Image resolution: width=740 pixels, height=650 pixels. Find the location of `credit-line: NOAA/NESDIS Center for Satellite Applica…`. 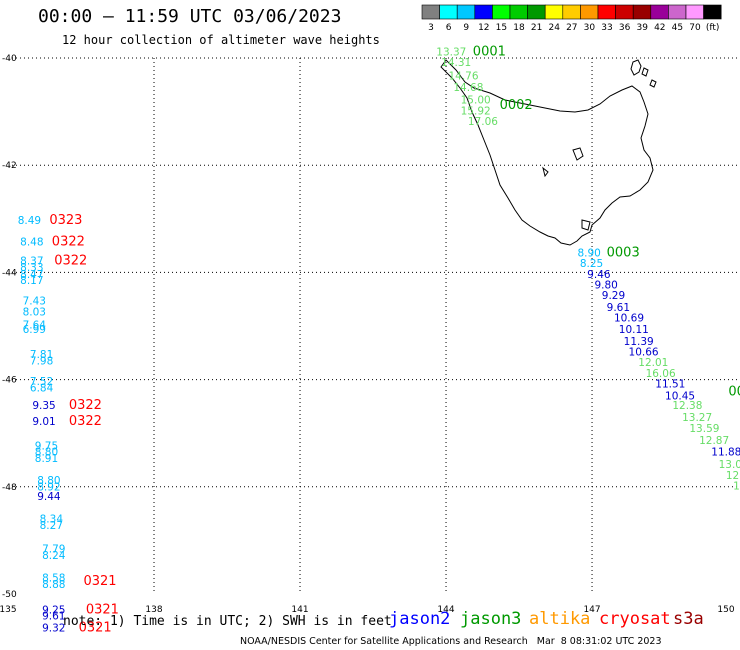

credit-line: NOAA/NESDIS Center for Satellite Applica… is located at coordinates (451, 641).